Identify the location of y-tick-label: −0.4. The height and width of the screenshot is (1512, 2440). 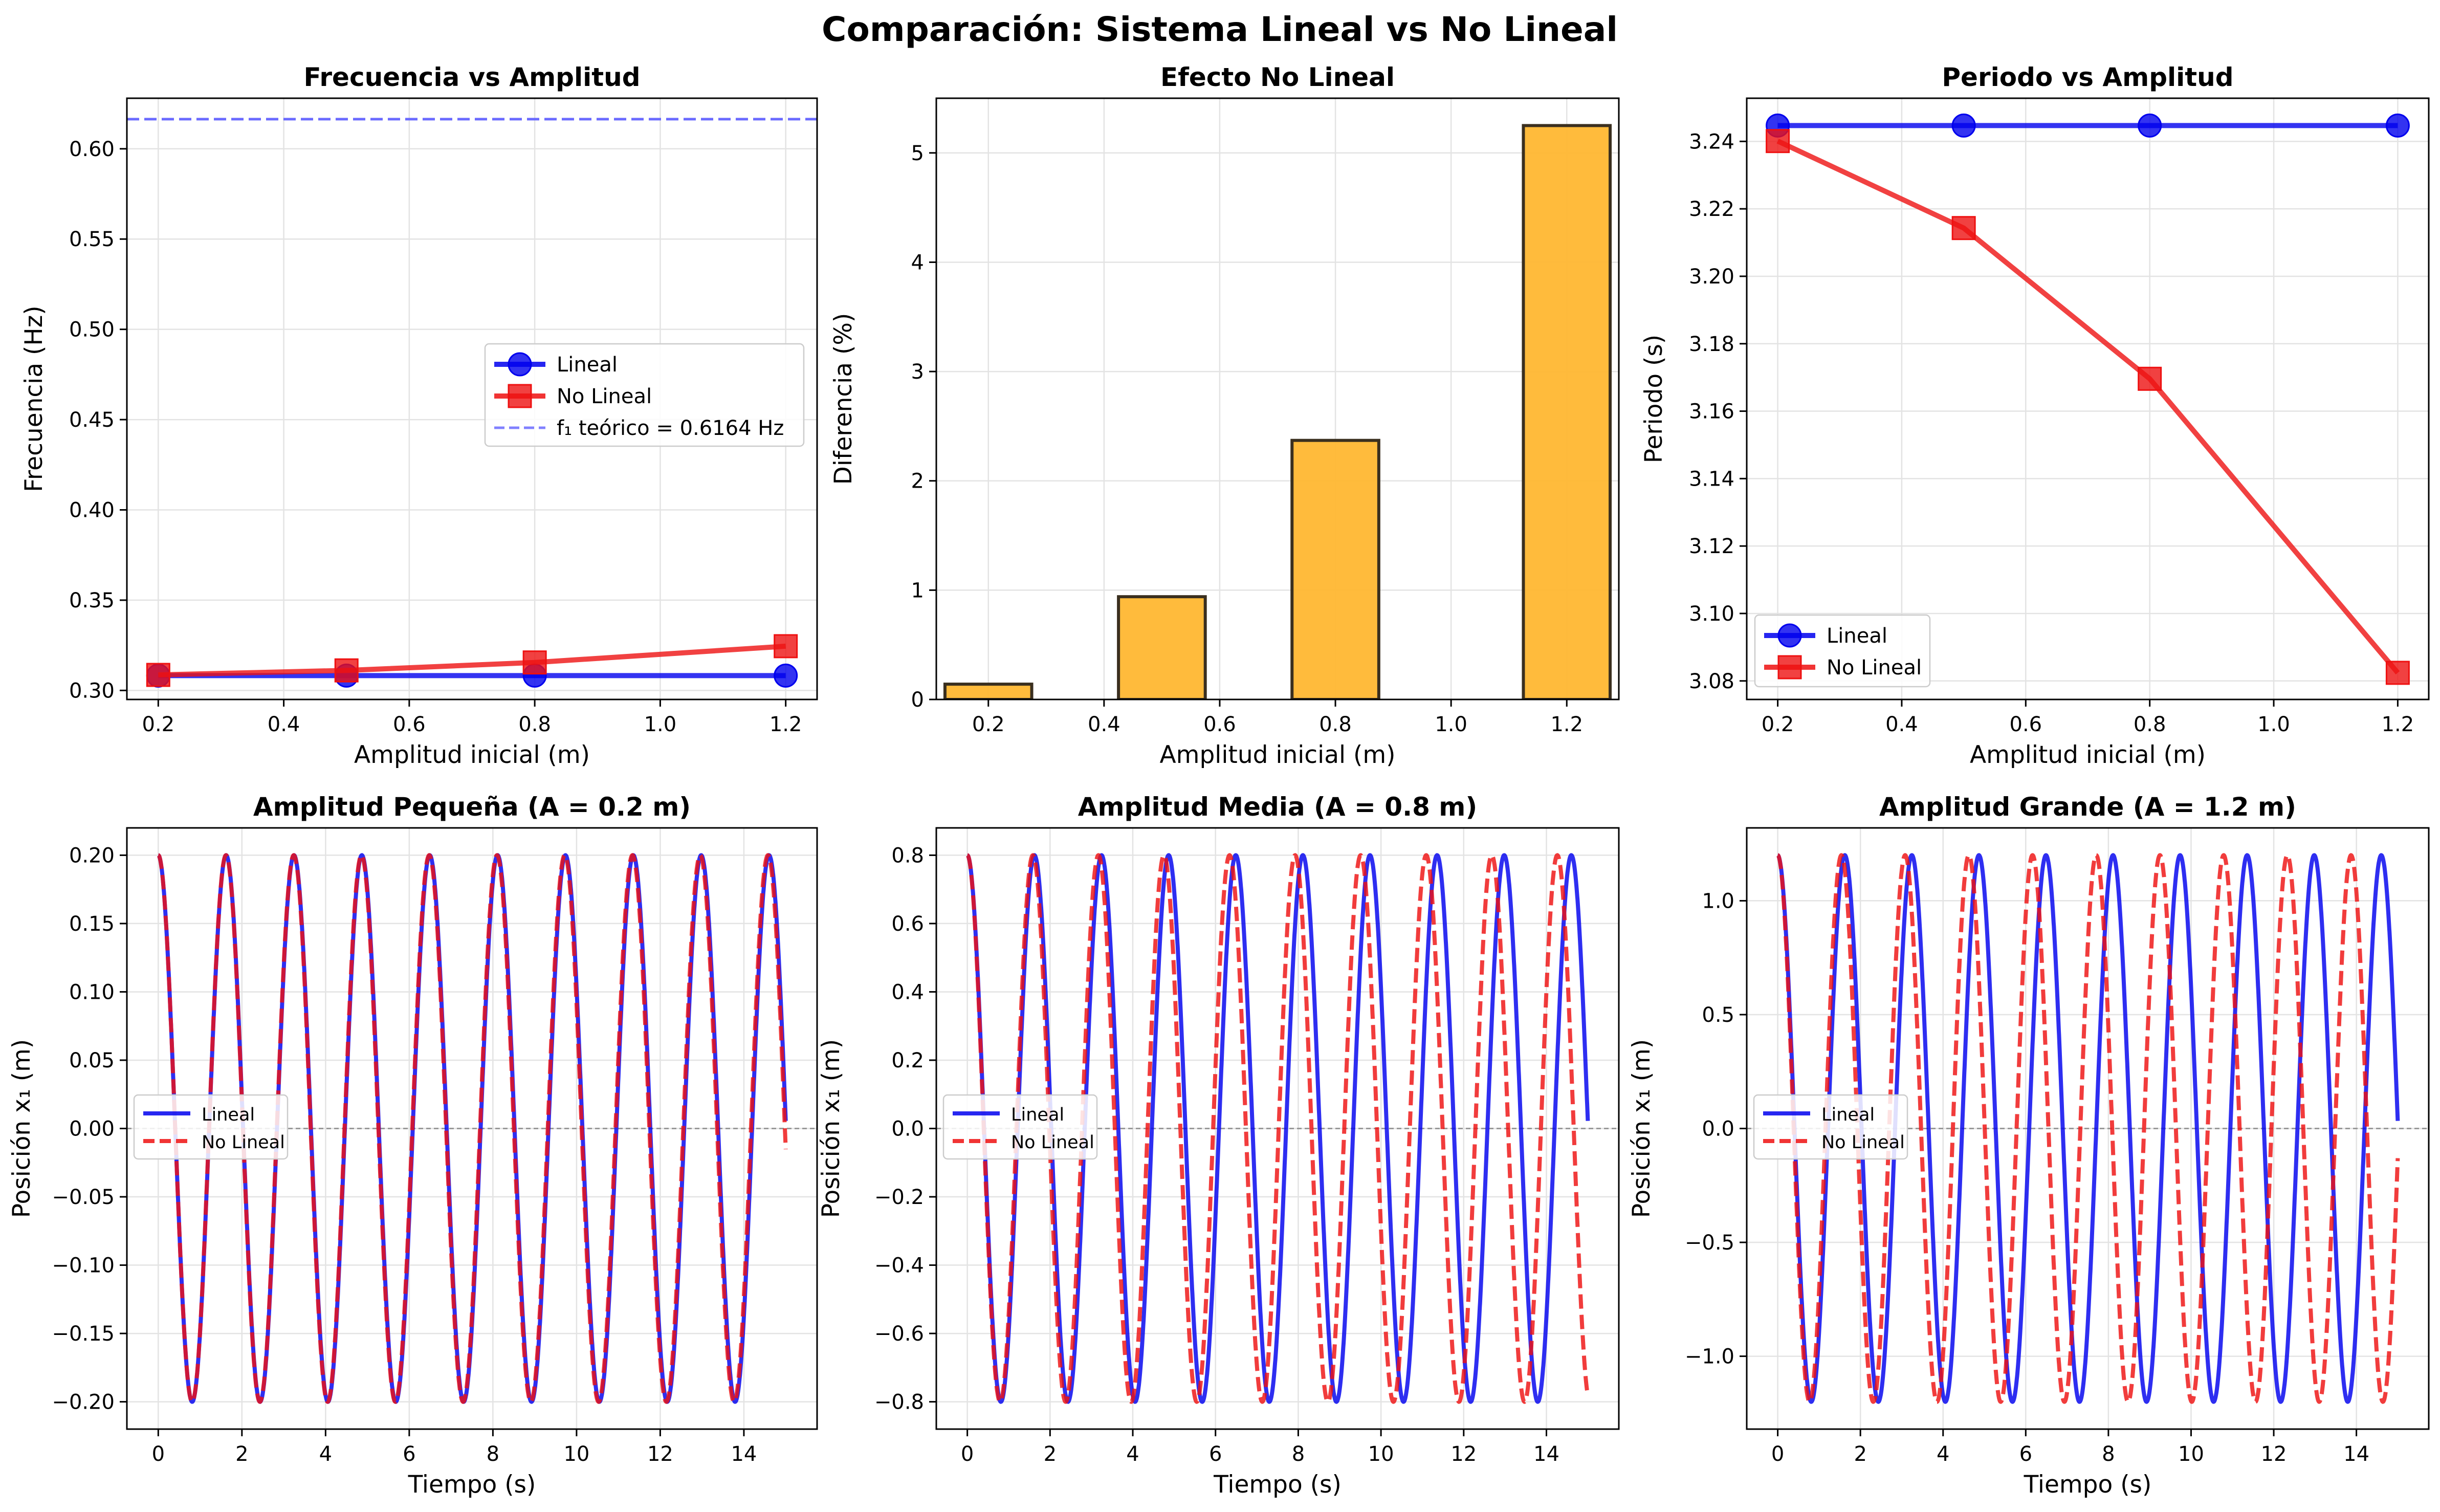
(899, 1266).